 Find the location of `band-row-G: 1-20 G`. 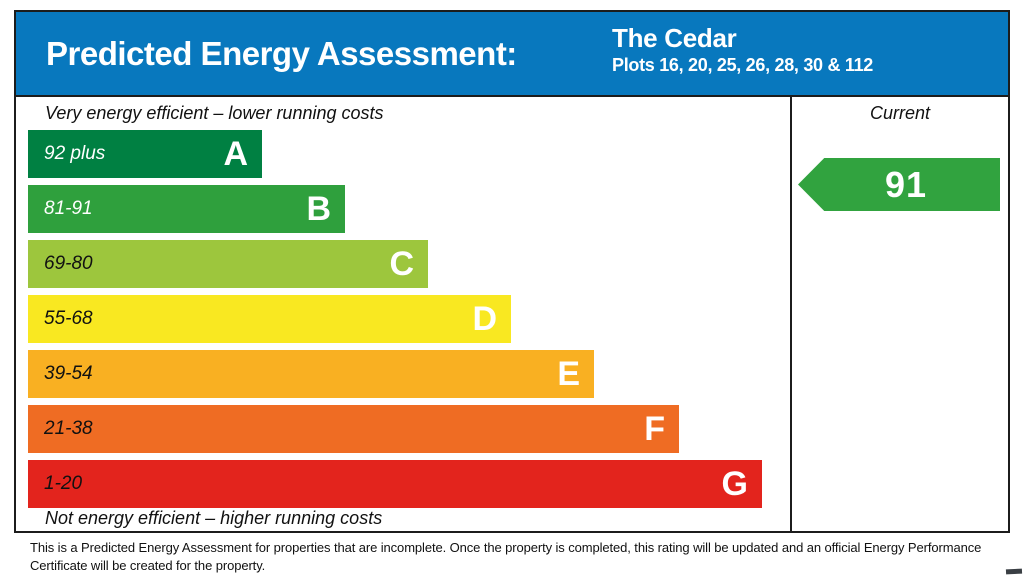

band-row-G: 1-20 G is located at coordinates (395, 484).